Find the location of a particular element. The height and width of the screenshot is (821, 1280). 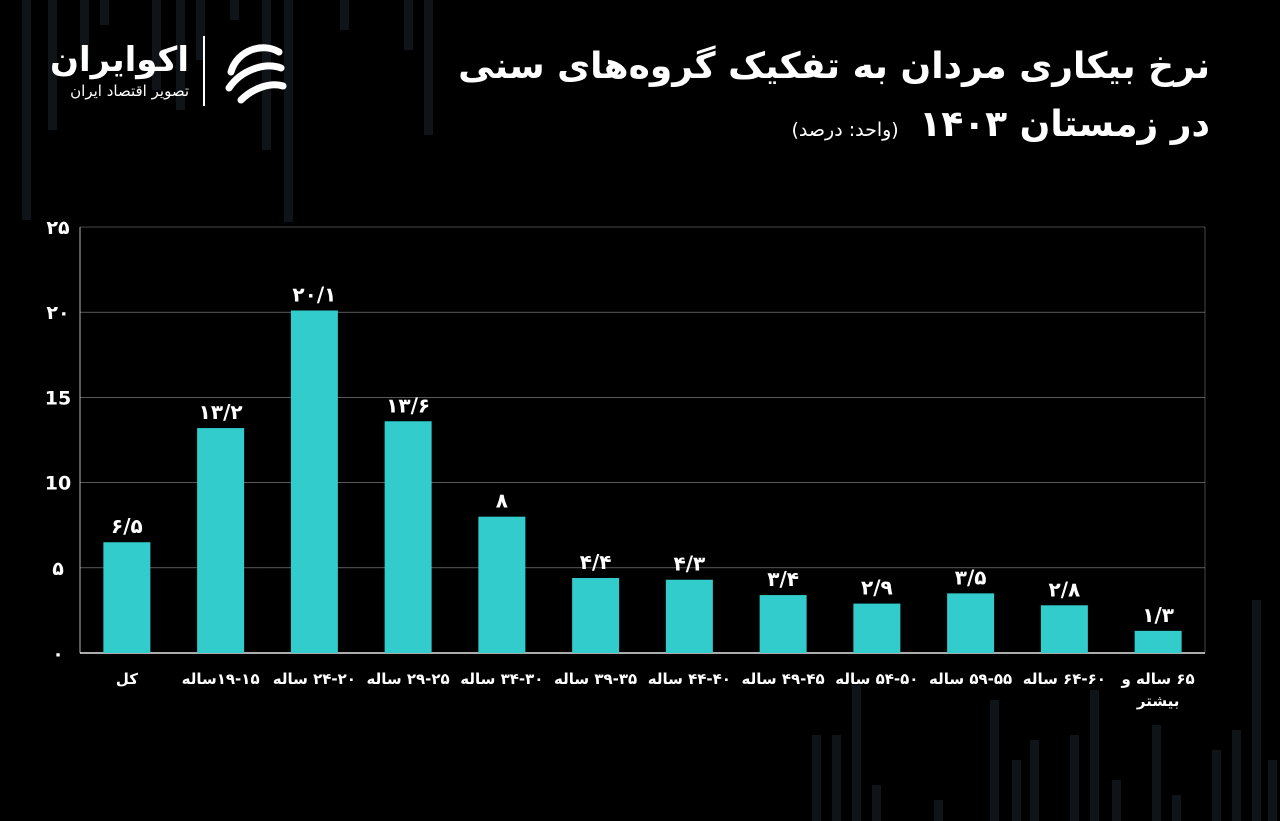

x-category-label: ۲۴-۲۰ ساله is located at coordinates (314, 679).